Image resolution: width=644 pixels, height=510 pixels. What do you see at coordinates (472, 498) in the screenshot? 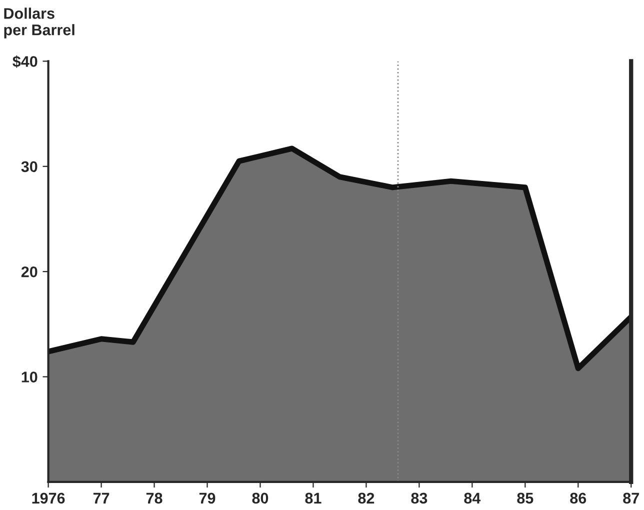
I see `x-tick-label: 84` at bounding box center [472, 498].